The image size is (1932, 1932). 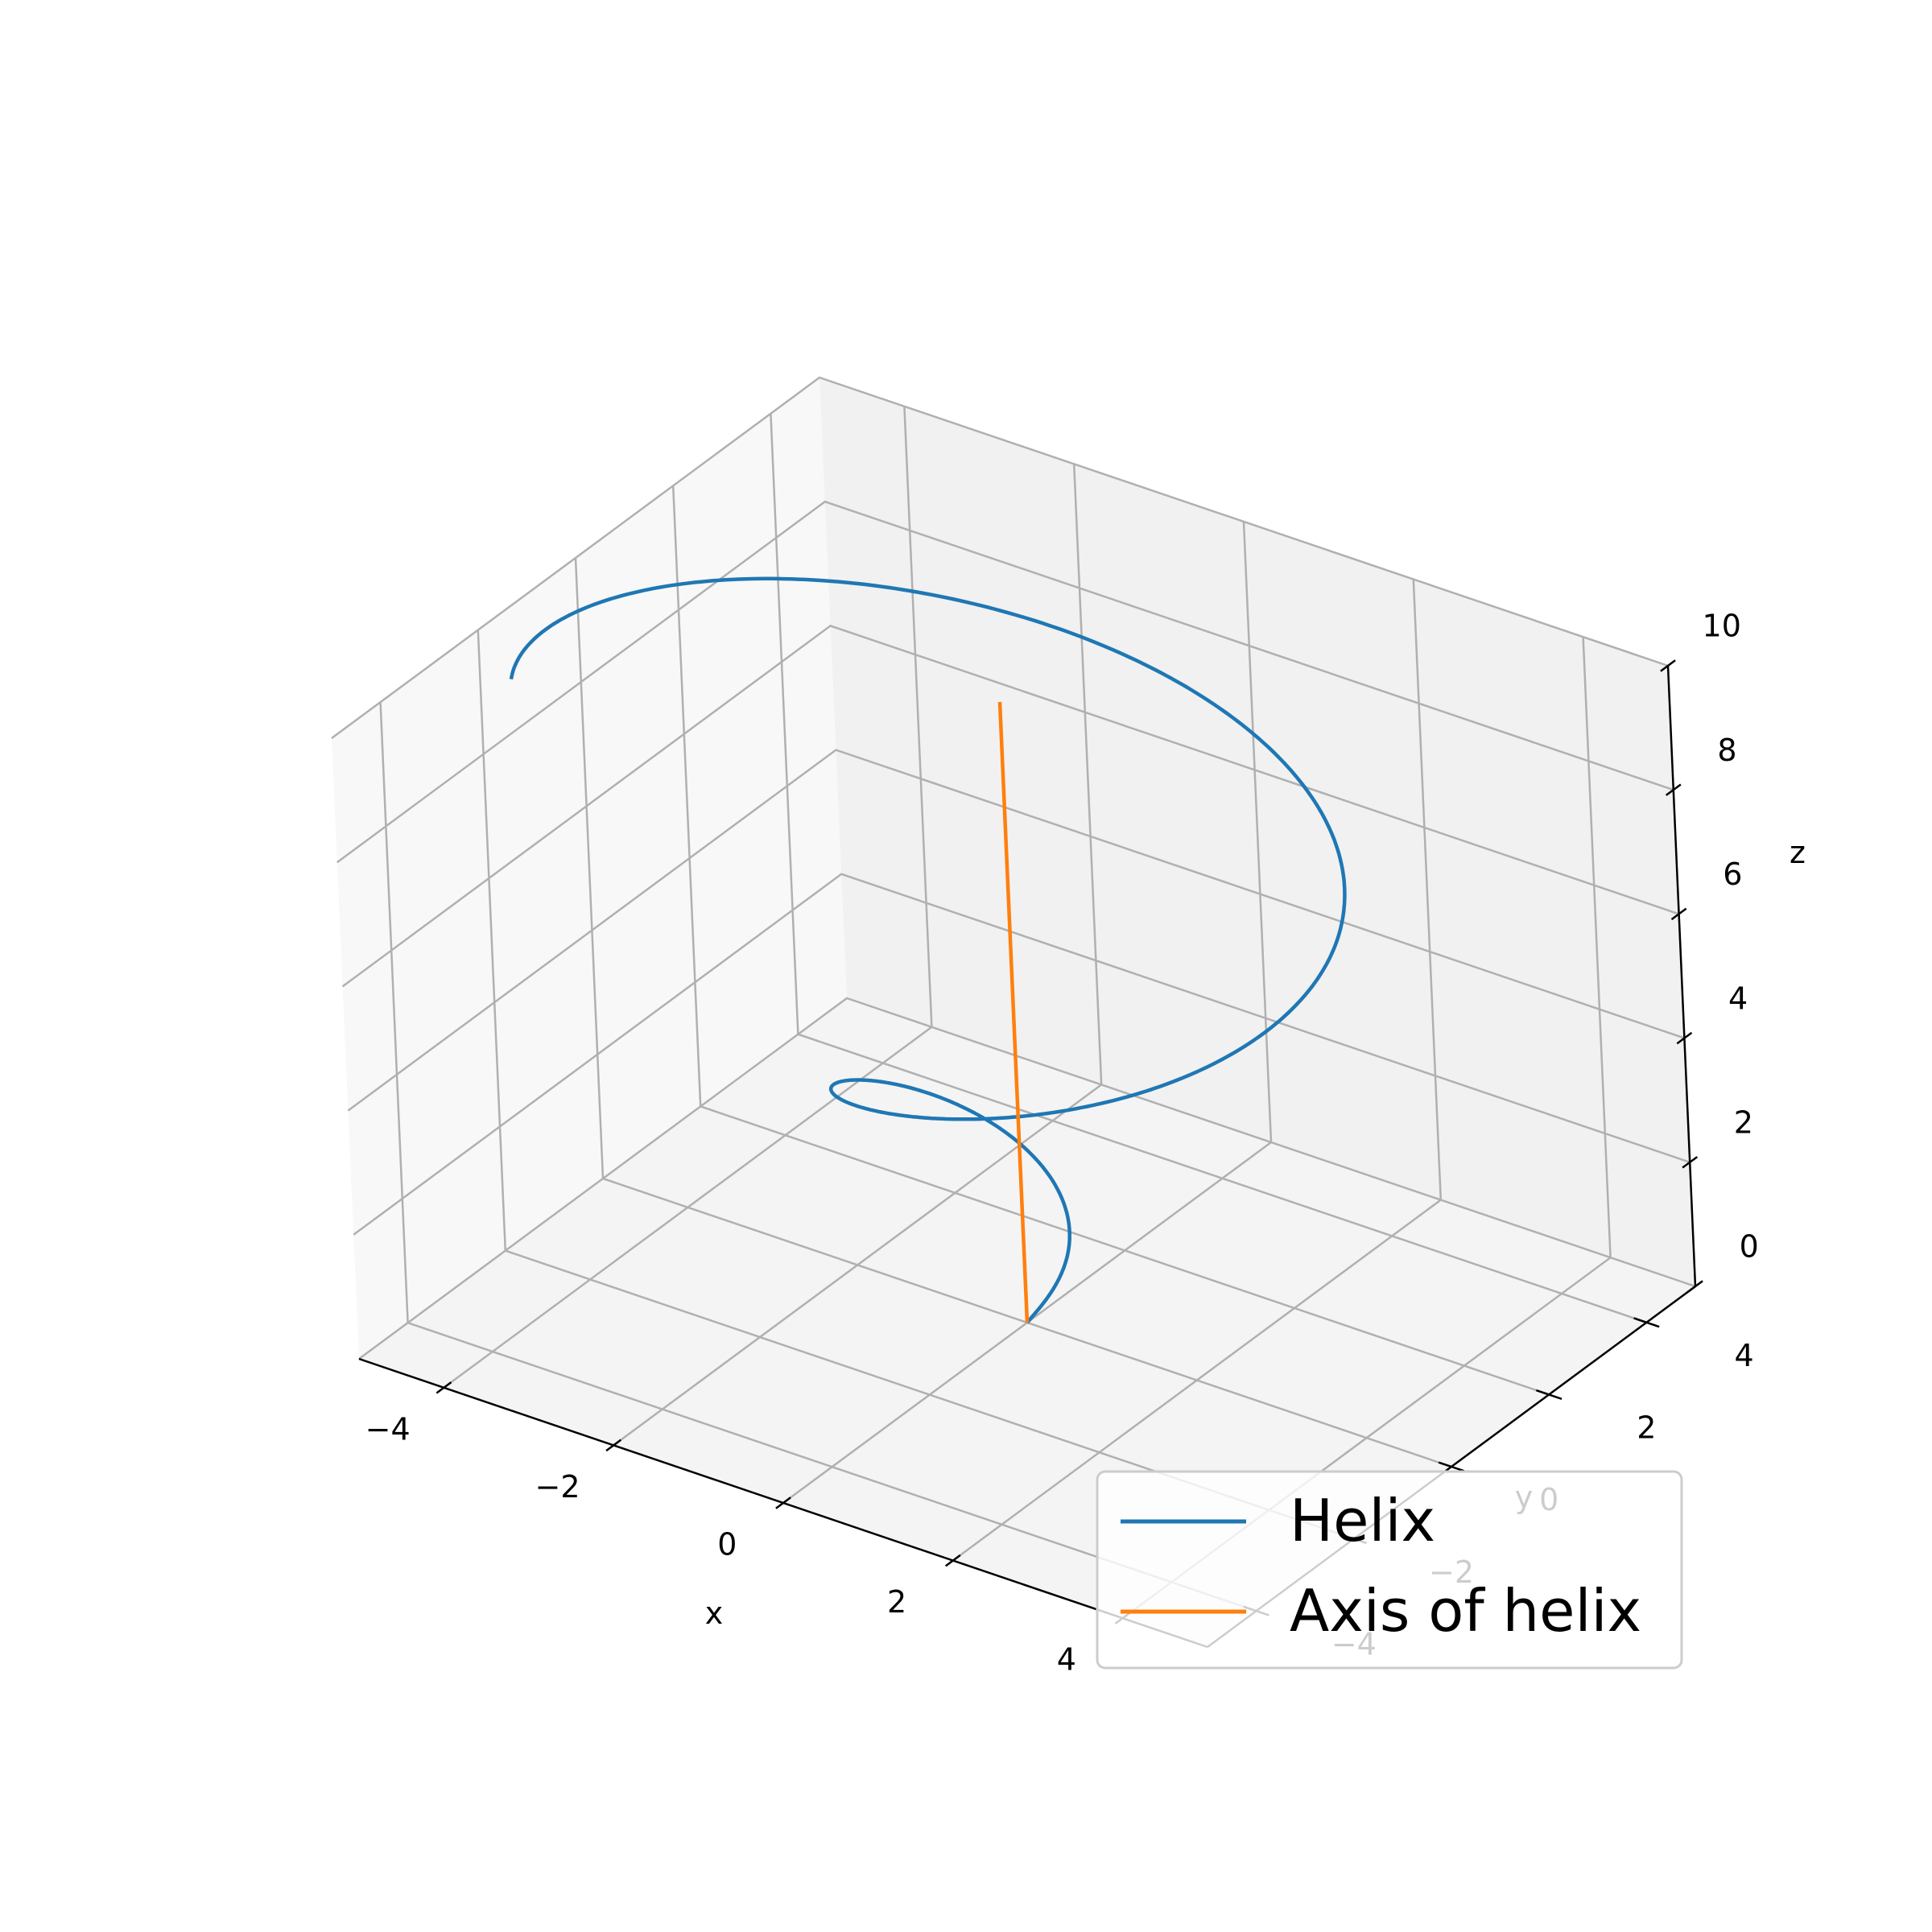 What do you see at coordinates (1749, 1247) in the screenshot?
I see `z-tick-label: 0` at bounding box center [1749, 1247].